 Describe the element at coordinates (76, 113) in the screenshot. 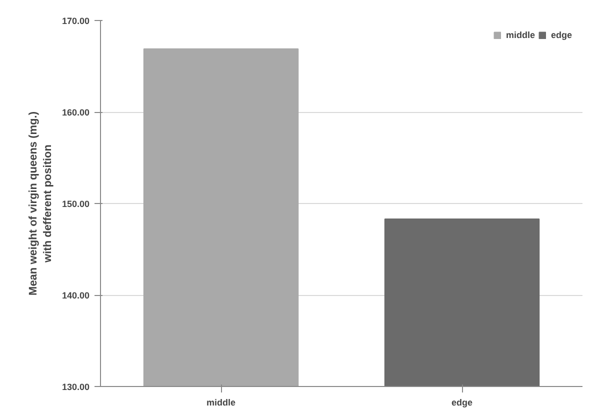

I see `y-tick-label: 160.00` at that location.